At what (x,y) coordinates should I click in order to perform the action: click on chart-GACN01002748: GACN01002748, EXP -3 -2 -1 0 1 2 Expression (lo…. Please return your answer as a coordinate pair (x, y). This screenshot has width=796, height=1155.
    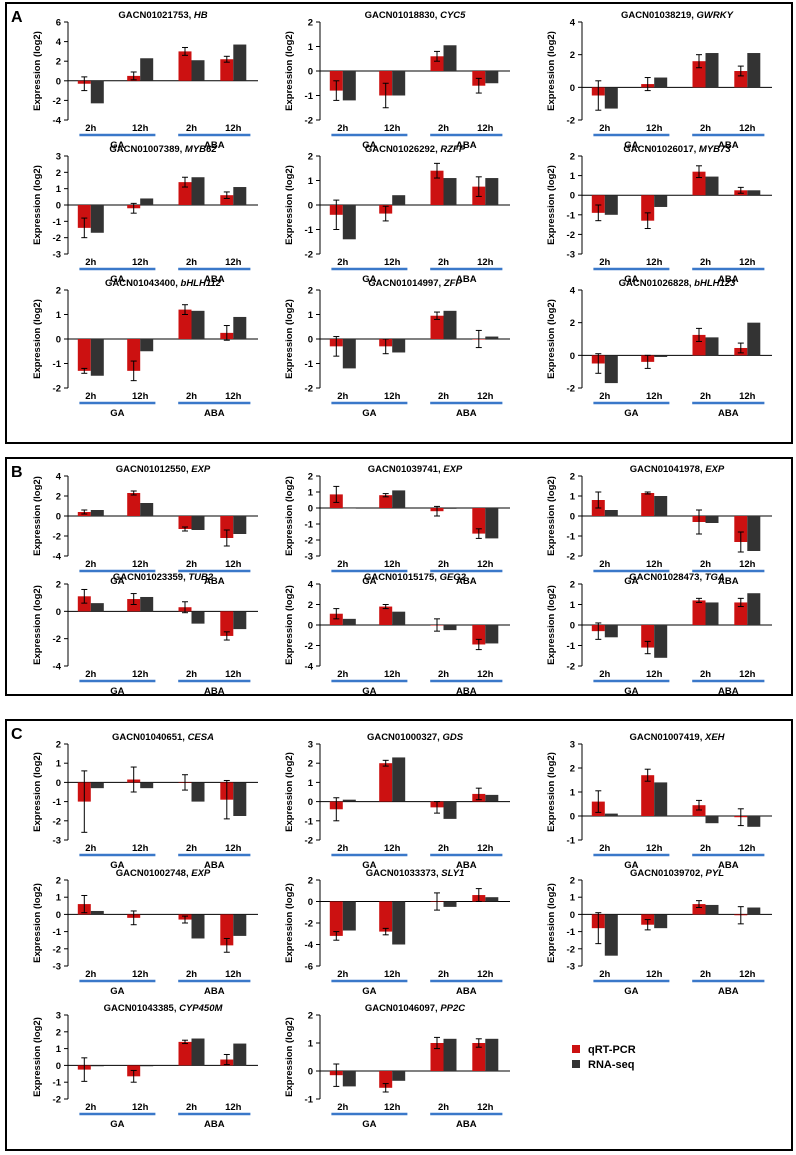
    Looking at the image, I should click on (145, 932).